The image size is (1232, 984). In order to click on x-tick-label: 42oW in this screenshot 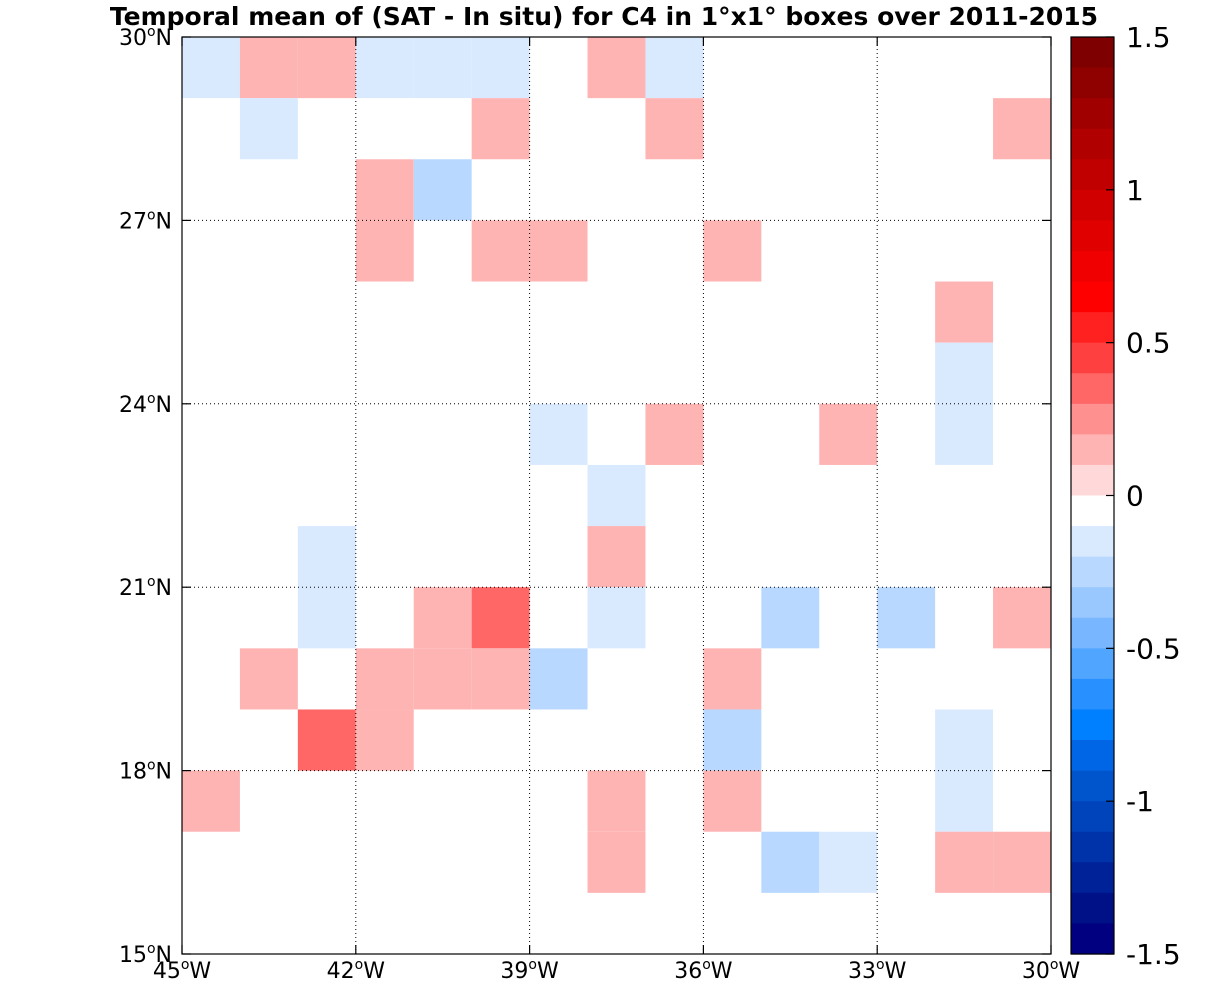, I will do `click(356, 970)`.